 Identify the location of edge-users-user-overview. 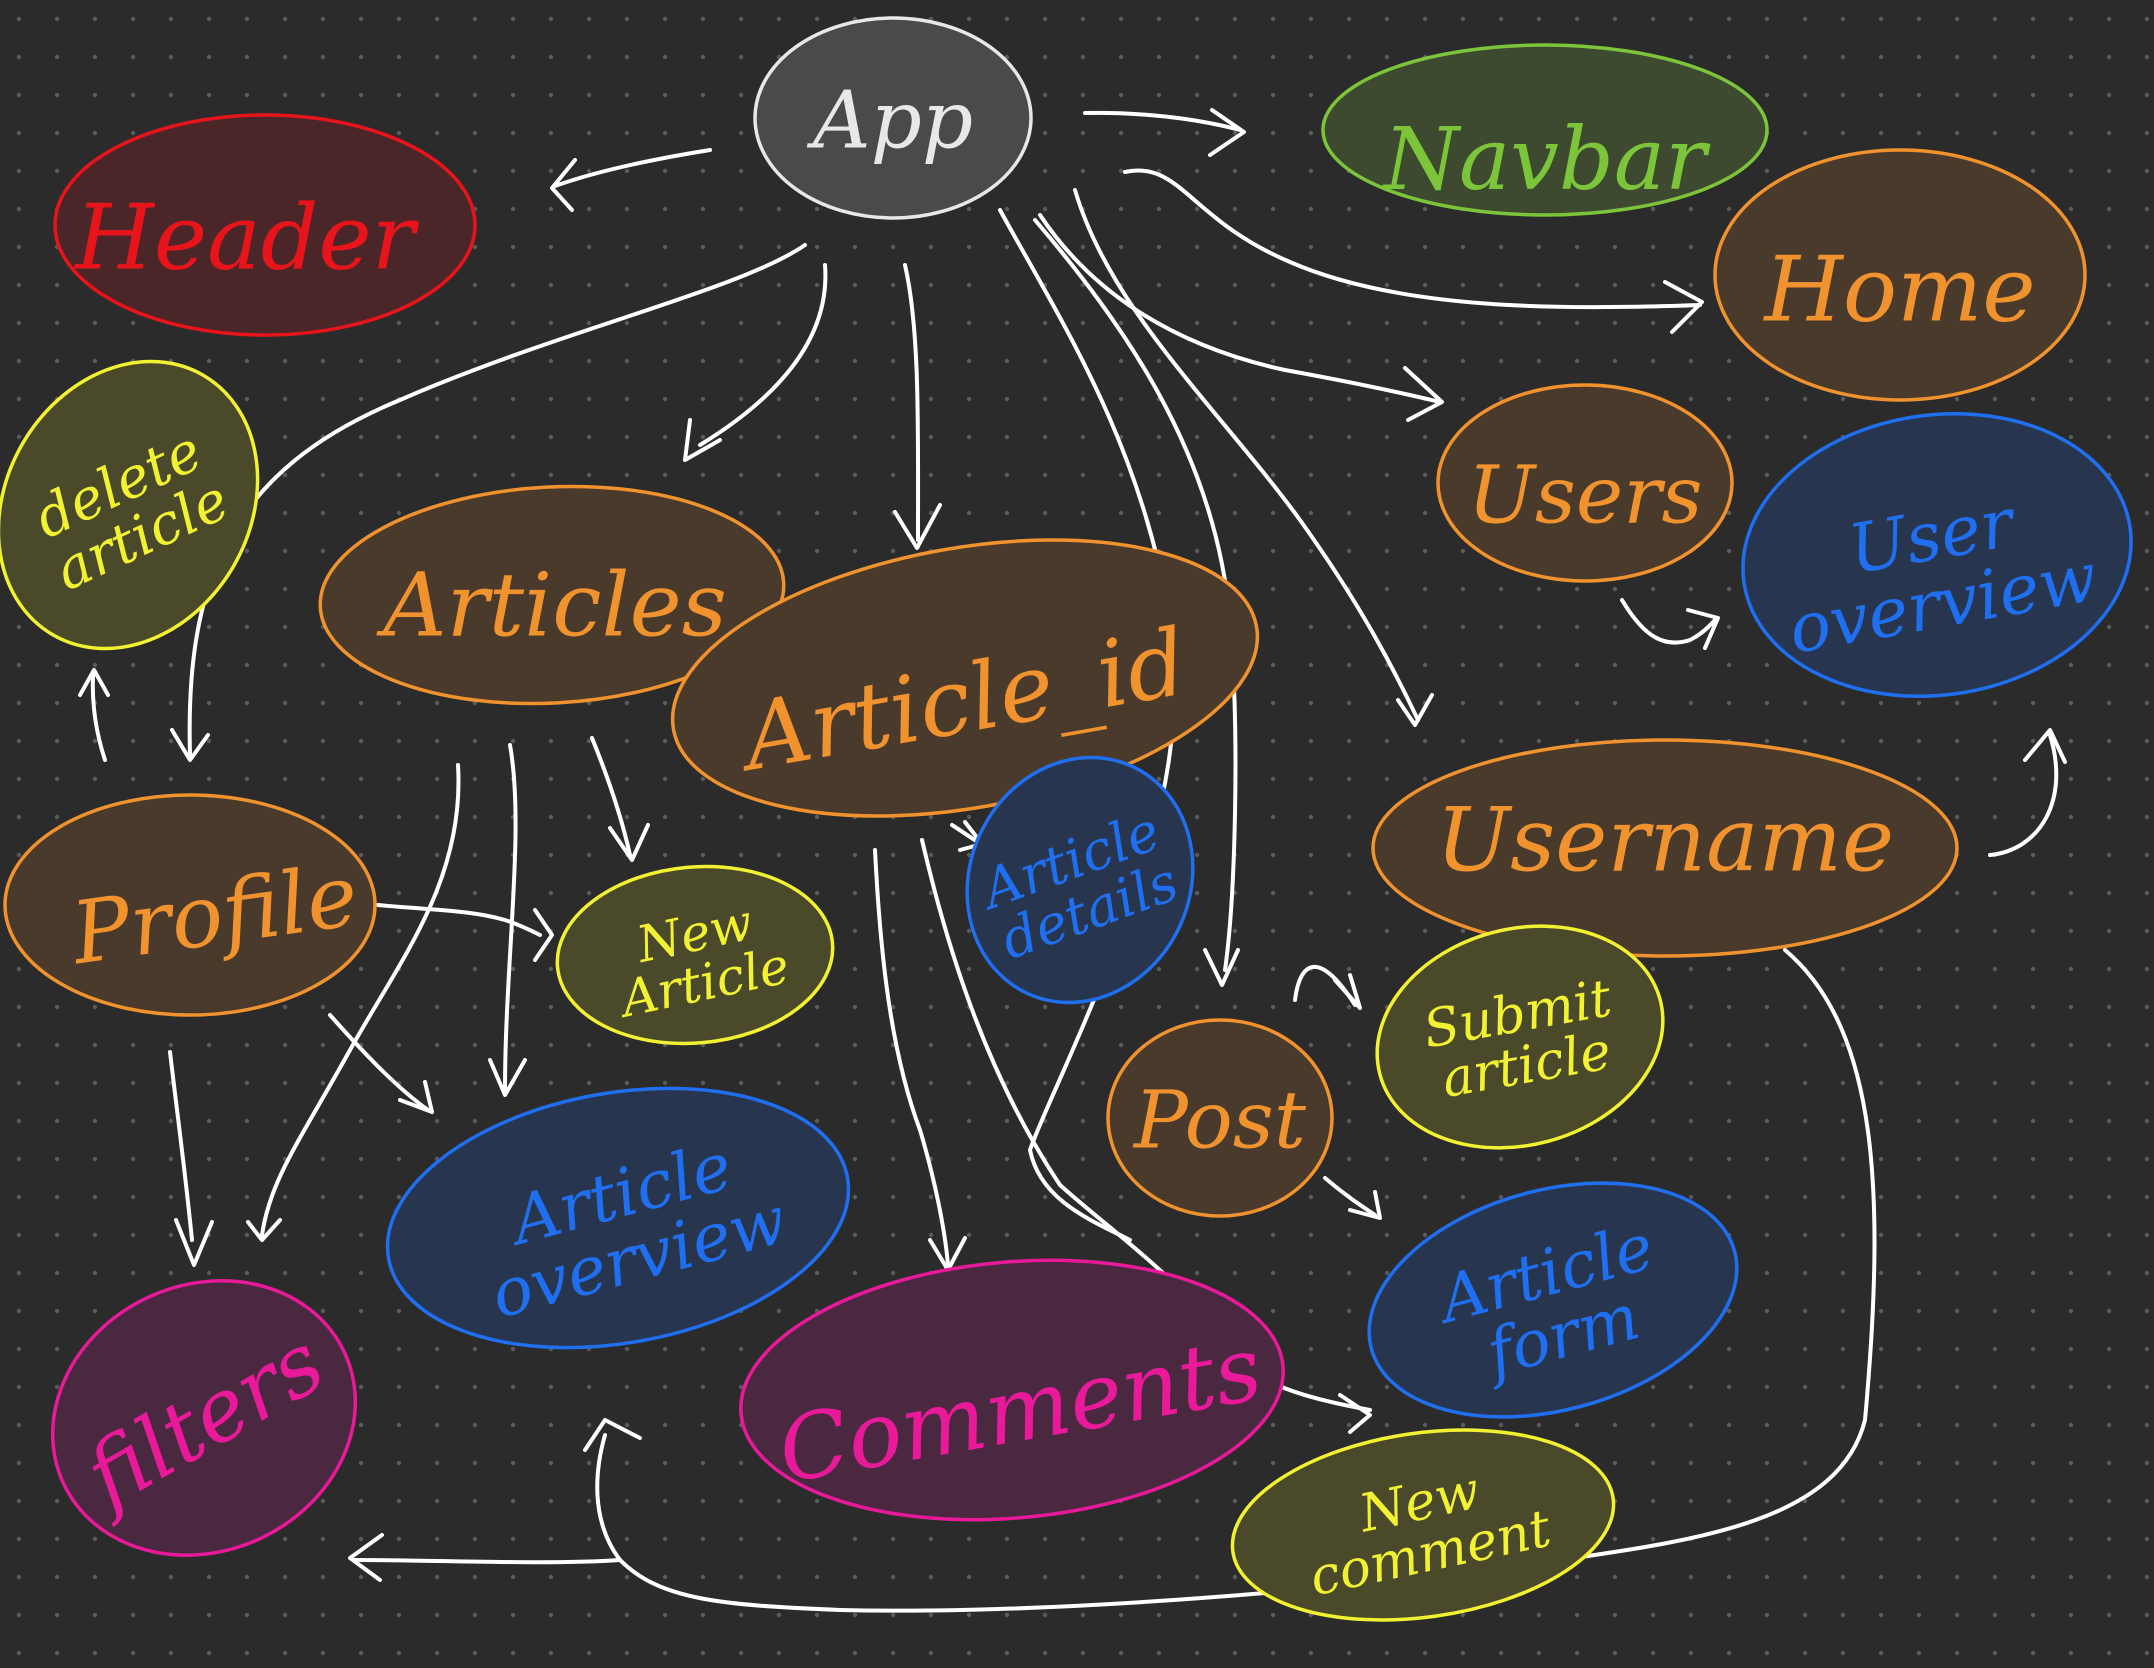
(1670, 624).